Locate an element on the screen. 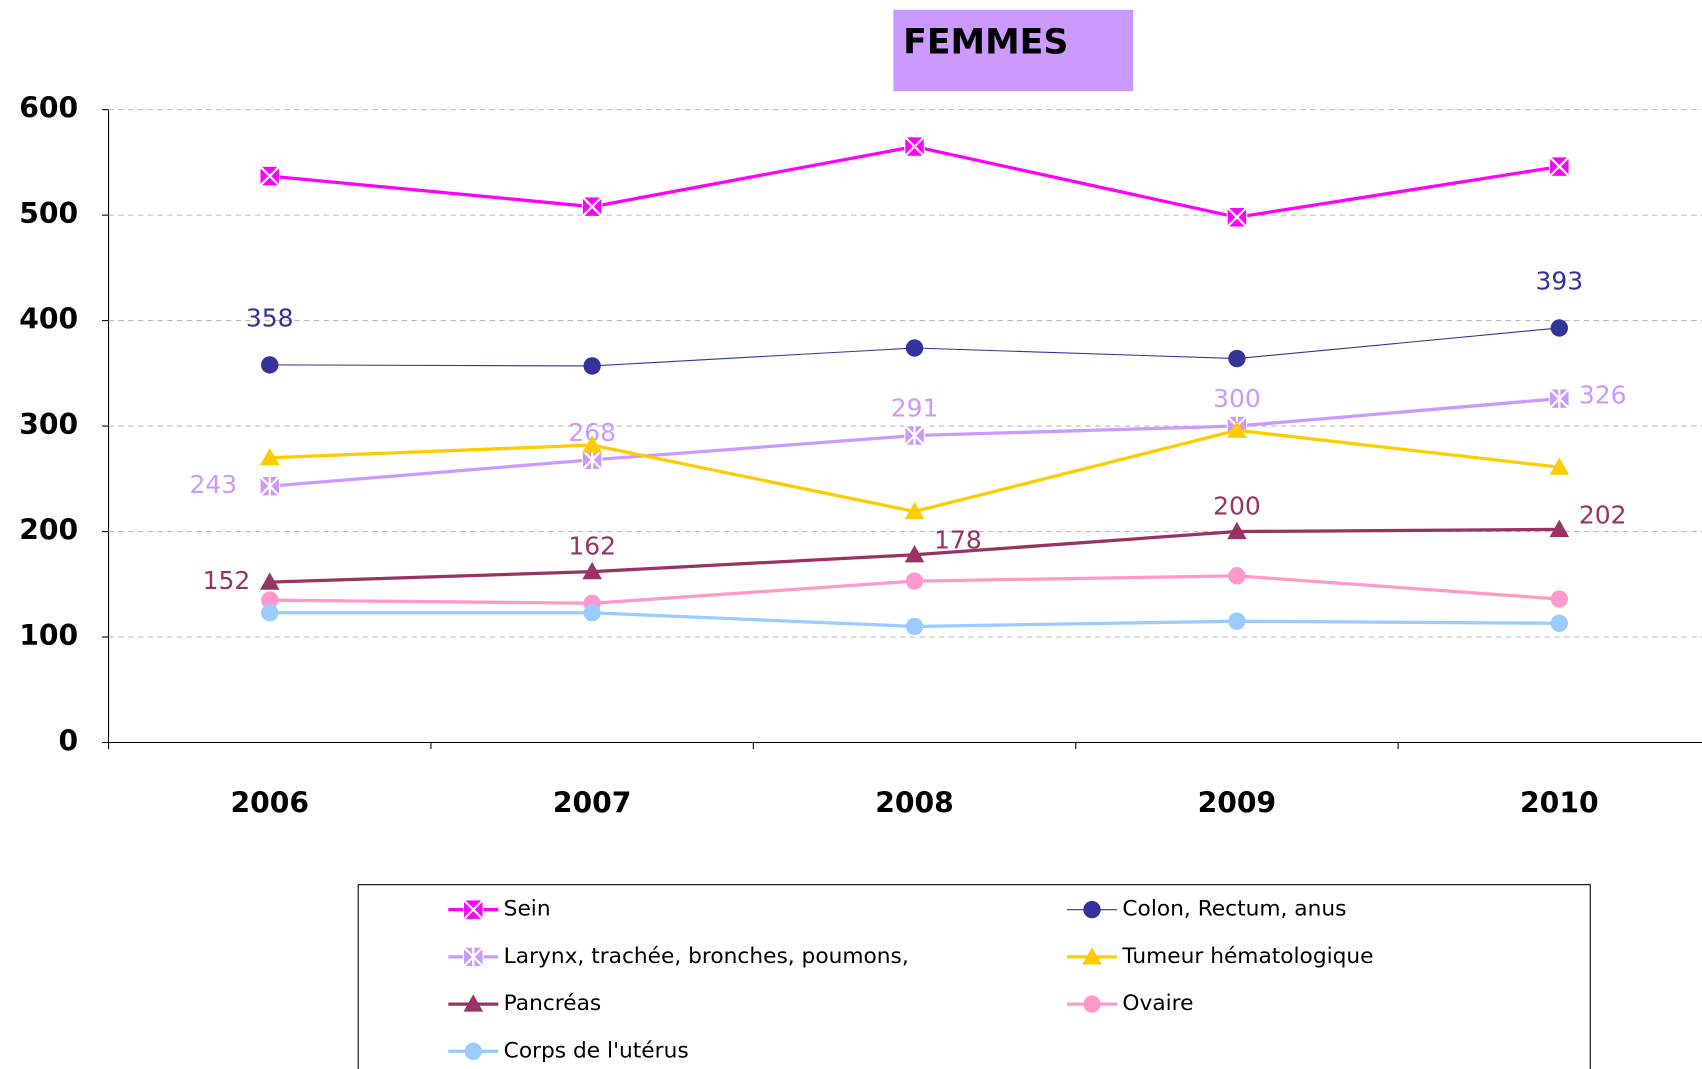 The width and height of the screenshot is (1702, 1069). title-box is located at coordinates (1013, 50).